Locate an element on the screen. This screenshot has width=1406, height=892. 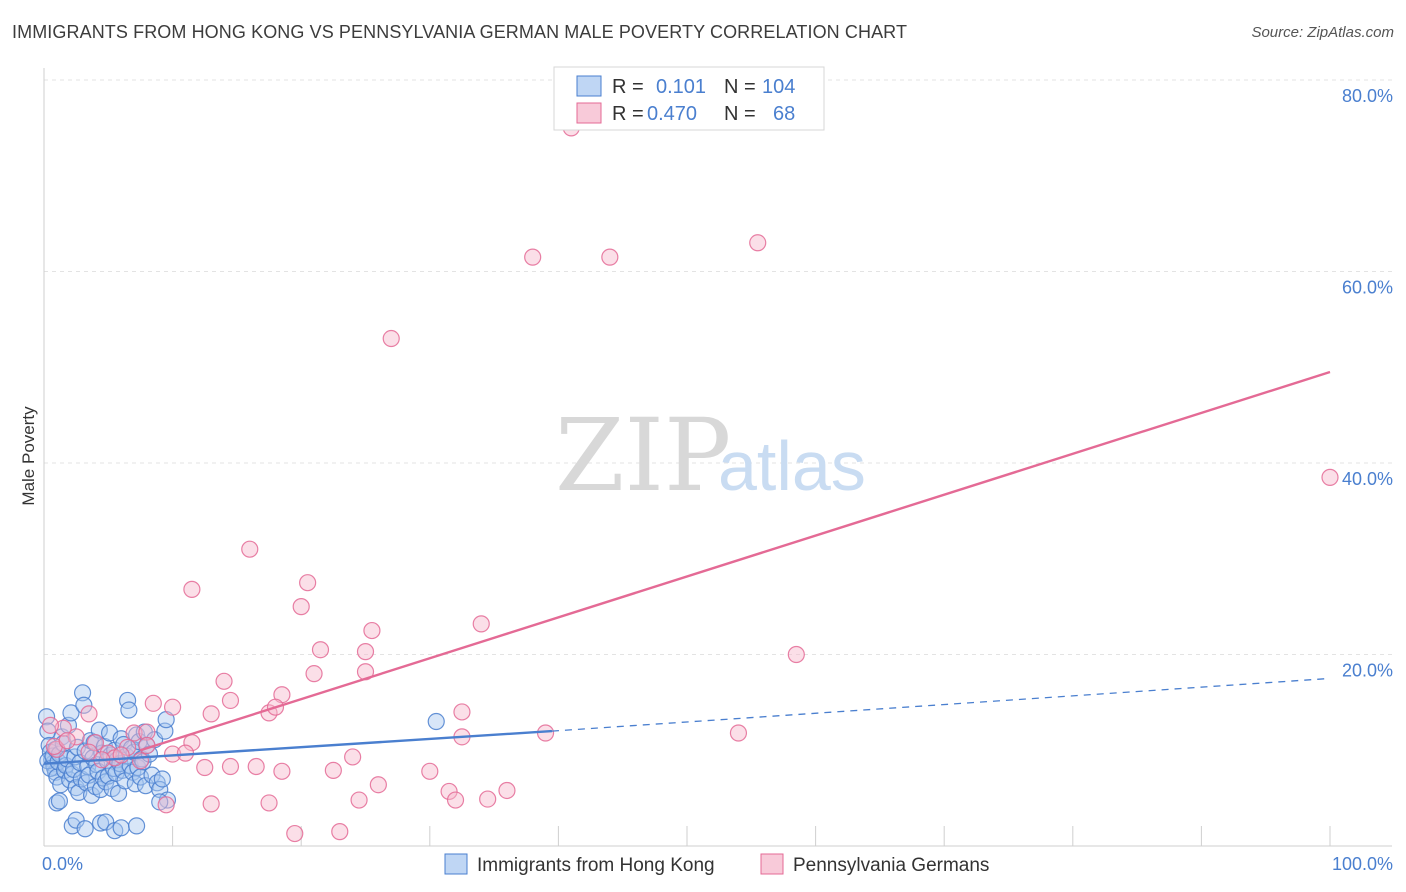
legend-r-value-2: 0.470 is located at coordinates (672, 114).